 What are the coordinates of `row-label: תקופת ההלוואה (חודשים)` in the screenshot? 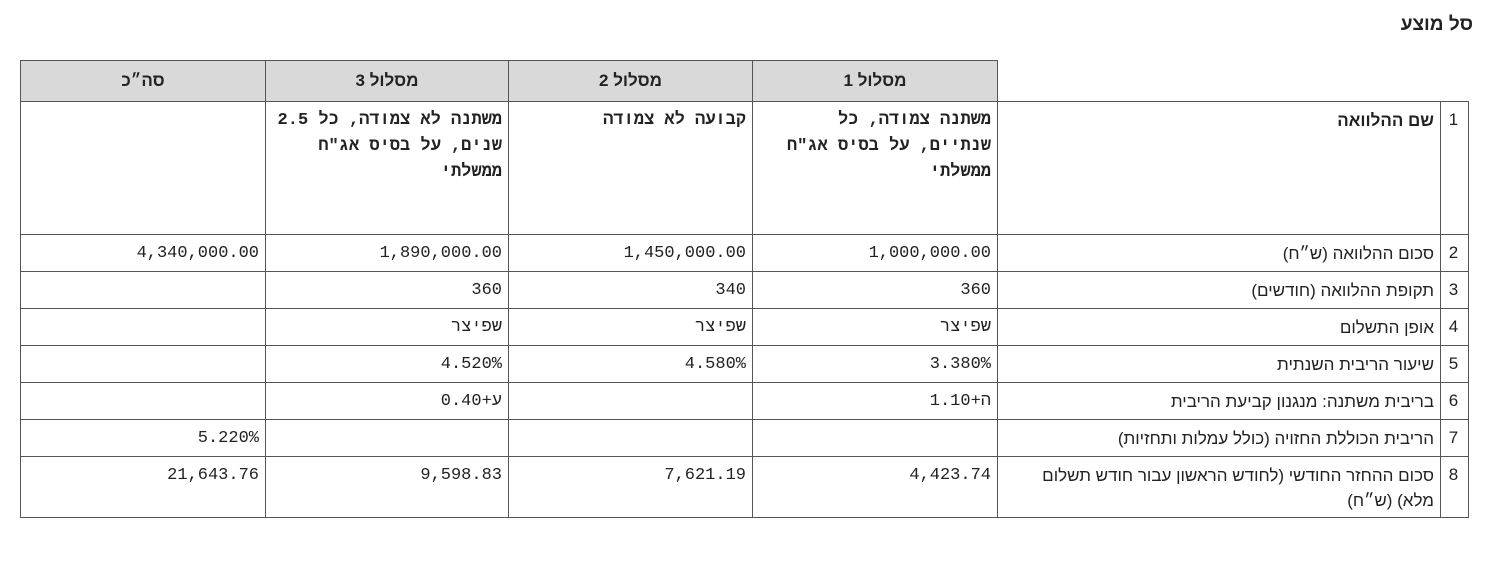 It's located at (1219, 290).